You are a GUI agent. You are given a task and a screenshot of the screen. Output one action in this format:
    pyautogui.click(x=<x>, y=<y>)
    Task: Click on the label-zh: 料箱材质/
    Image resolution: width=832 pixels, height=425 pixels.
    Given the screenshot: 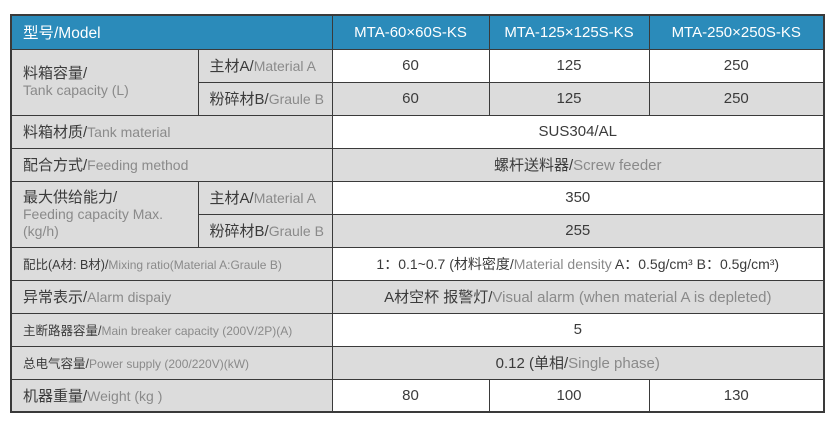 What is the action you would take?
    pyautogui.click(x=55, y=132)
    